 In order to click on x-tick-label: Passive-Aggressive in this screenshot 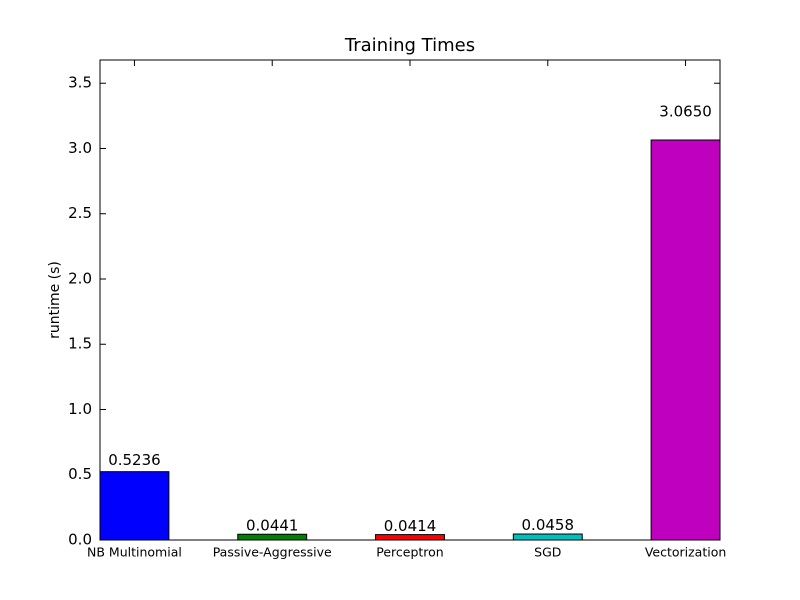, I will do `click(272, 552)`.